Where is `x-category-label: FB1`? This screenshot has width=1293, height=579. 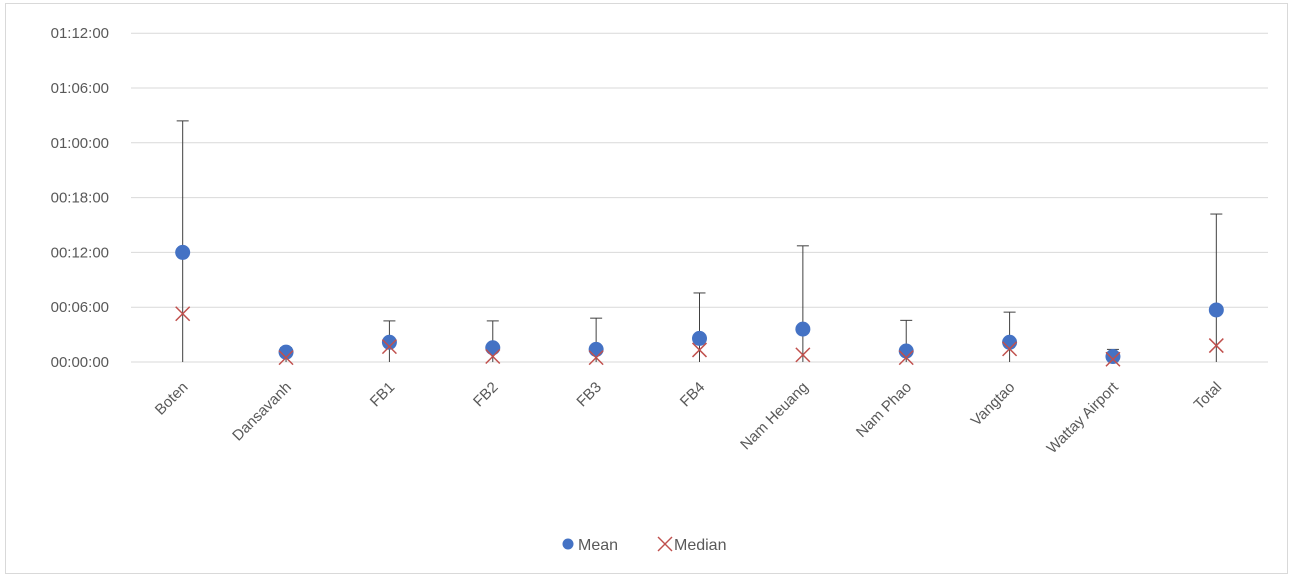 x-category-label: FB1 is located at coordinates (382, 394).